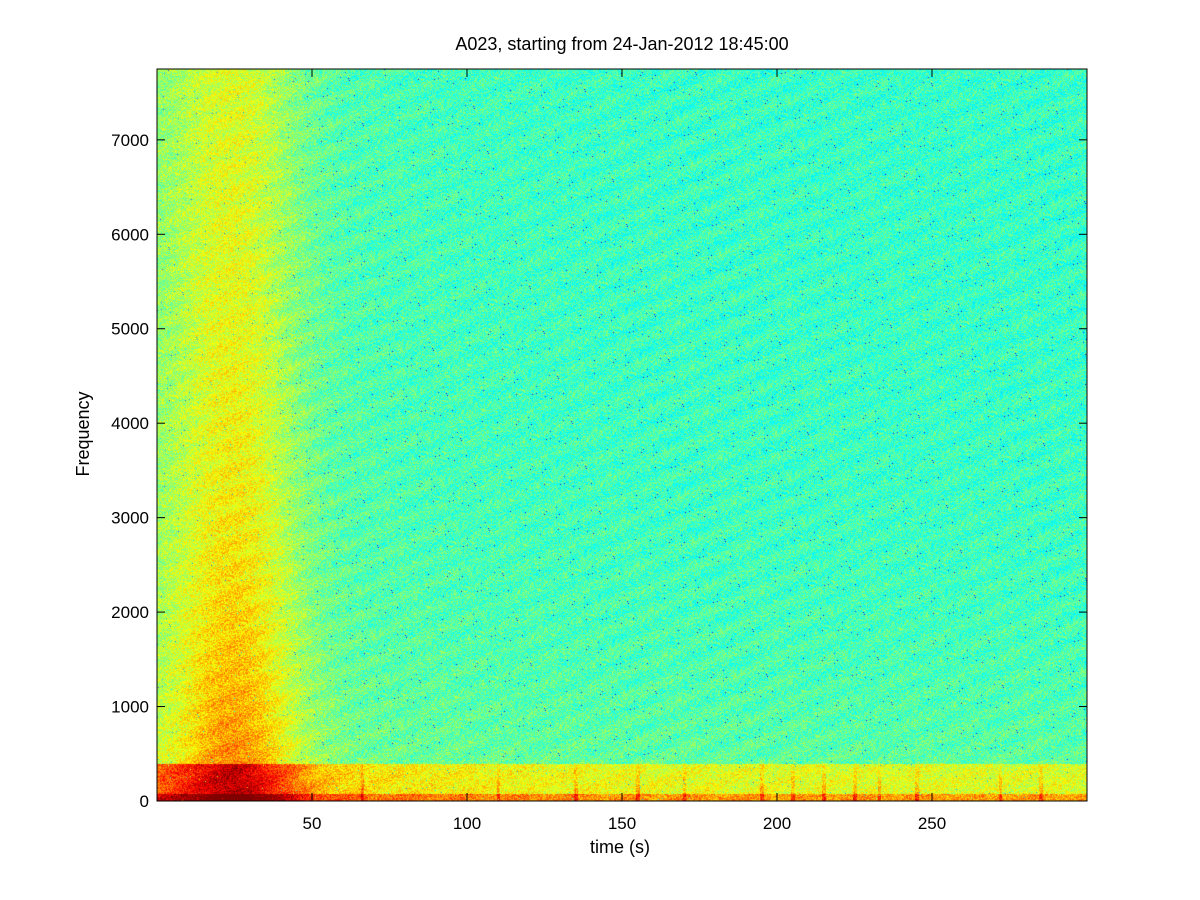 Image resolution: width=1200 pixels, height=900 pixels. What do you see at coordinates (130, 423) in the screenshot?
I see `y-tick-label: 4000` at bounding box center [130, 423].